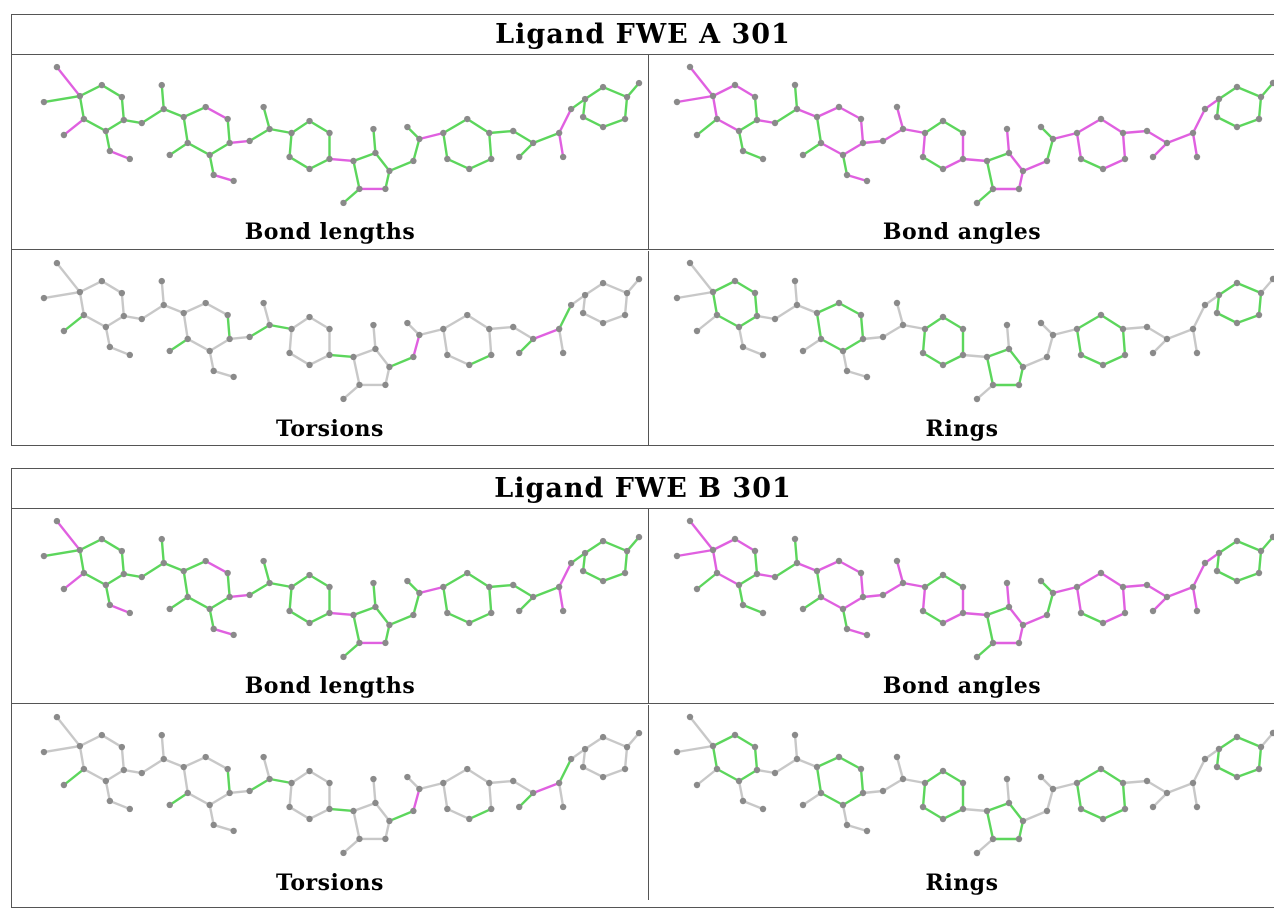 This screenshot has height=909, width=1274. I want to click on panel-caption: Bond angles, so click(962, 686).